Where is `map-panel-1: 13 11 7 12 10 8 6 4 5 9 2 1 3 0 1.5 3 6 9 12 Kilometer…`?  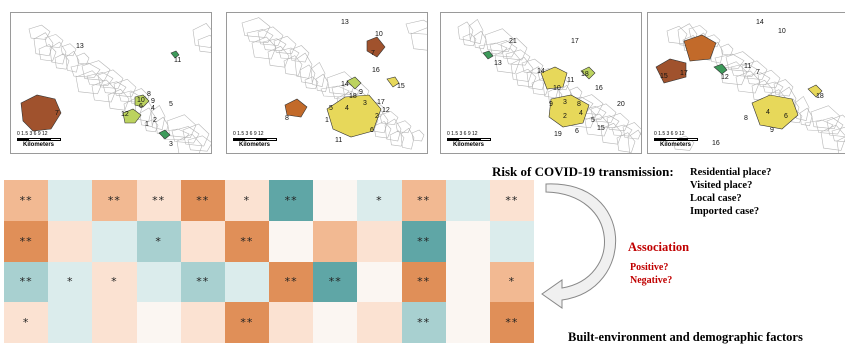 map-panel-1: 13 11 7 12 10 8 6 4 5 9 2 1 3 0 1.5 3 6 9 12 Kilometer… is located at coordinates (111, 83).